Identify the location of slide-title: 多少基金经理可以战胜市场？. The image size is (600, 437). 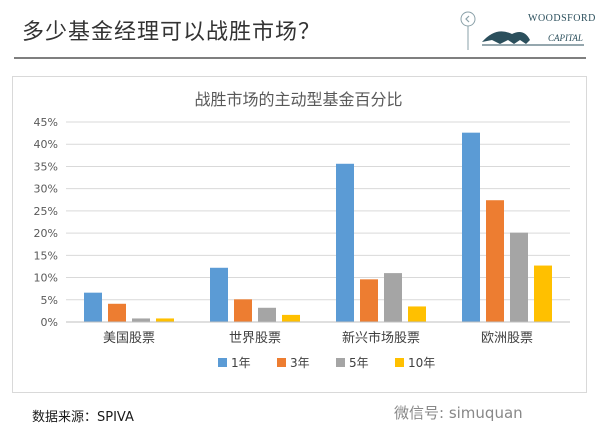
(172, 32).